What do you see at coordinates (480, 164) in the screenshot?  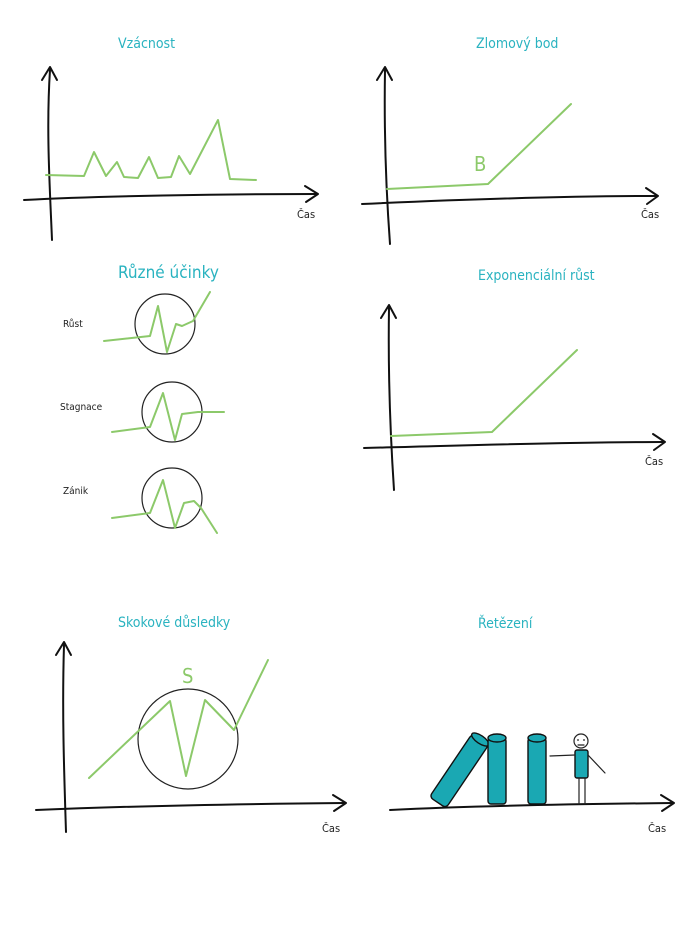 I see `breakpoint-mark: B` at bounding box center [480, 164].